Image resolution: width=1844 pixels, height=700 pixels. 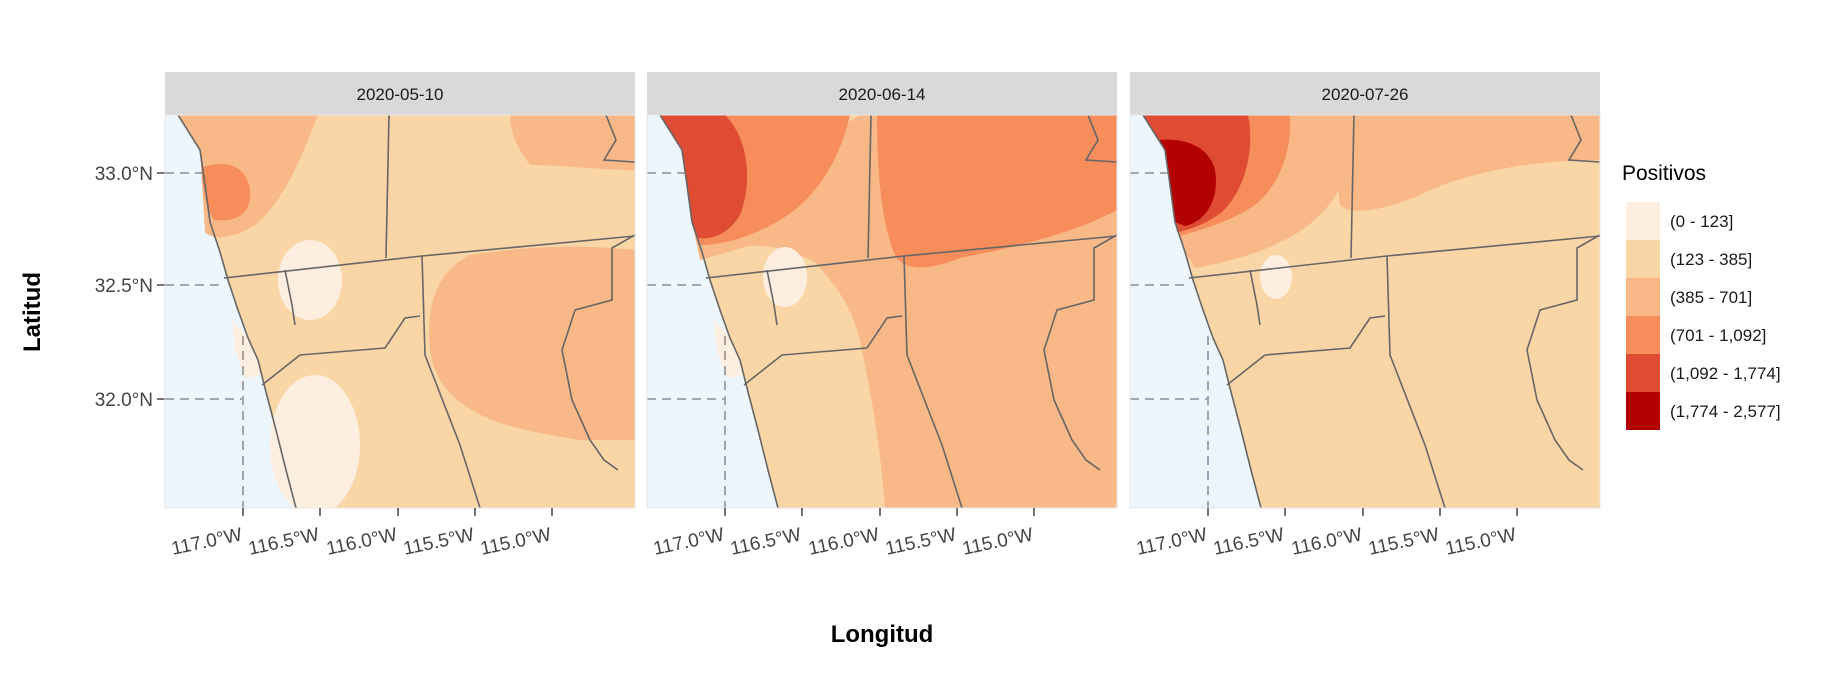 What do you see at coordinates (1664, 173) in the screenshot?
I see `legend-title: Positivos` at bounding box center [1664, 173].